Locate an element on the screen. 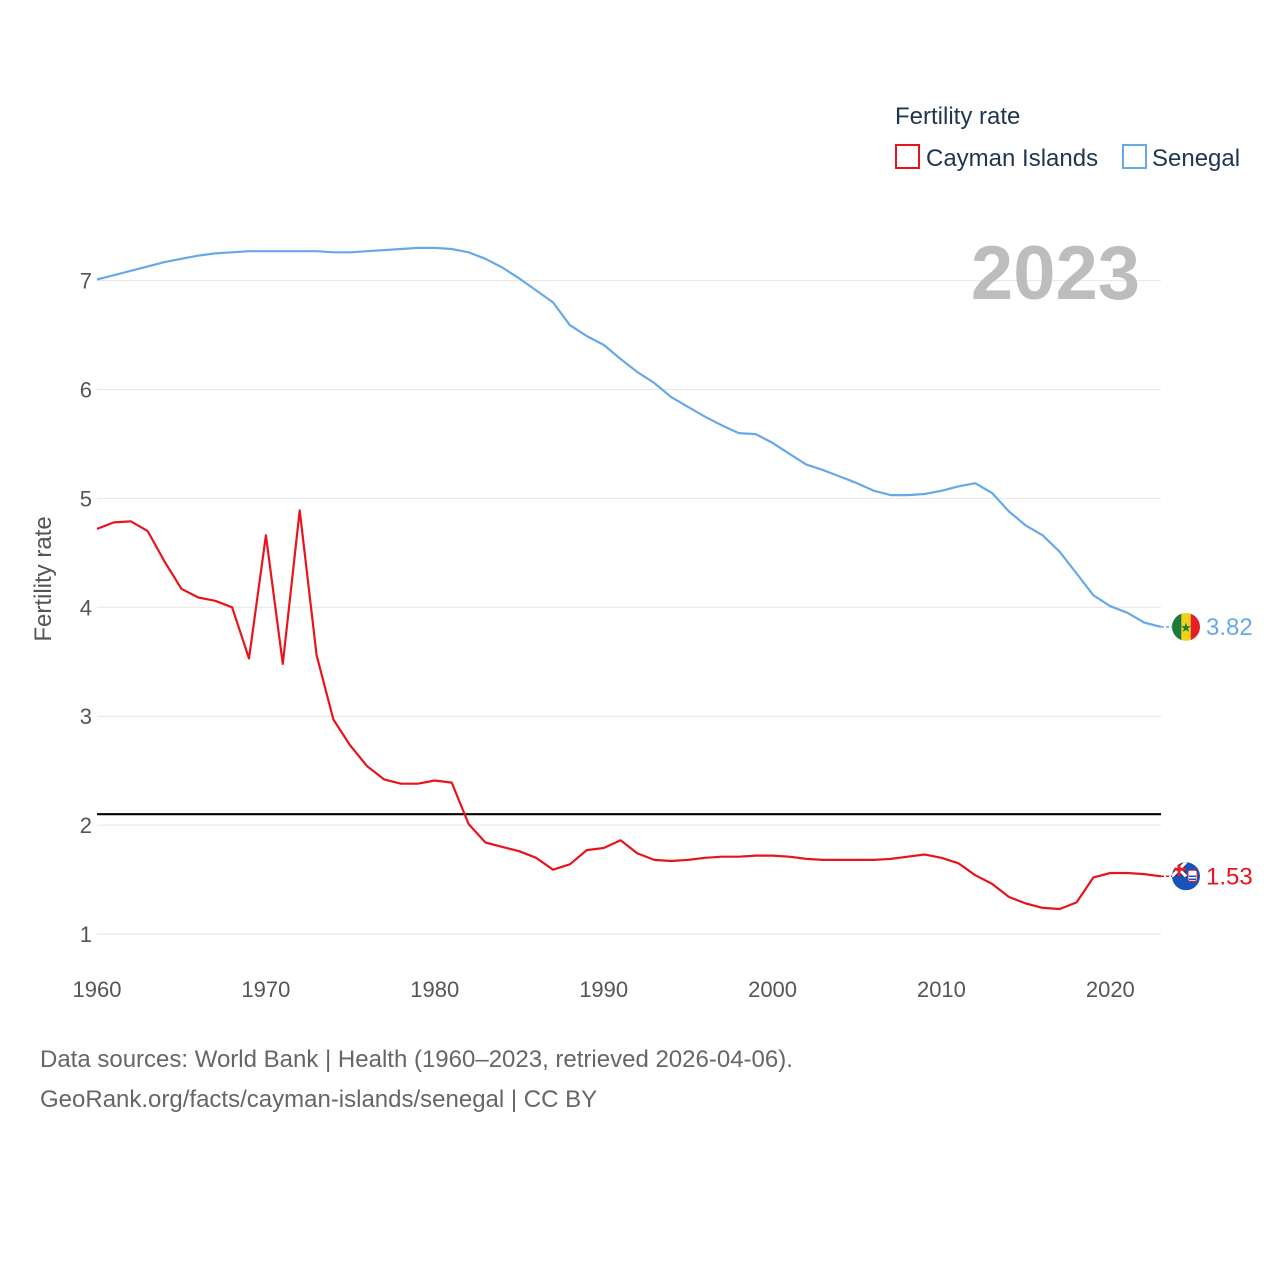  legend-item-senegal: Senegal is located at coordinates (1181, 158).